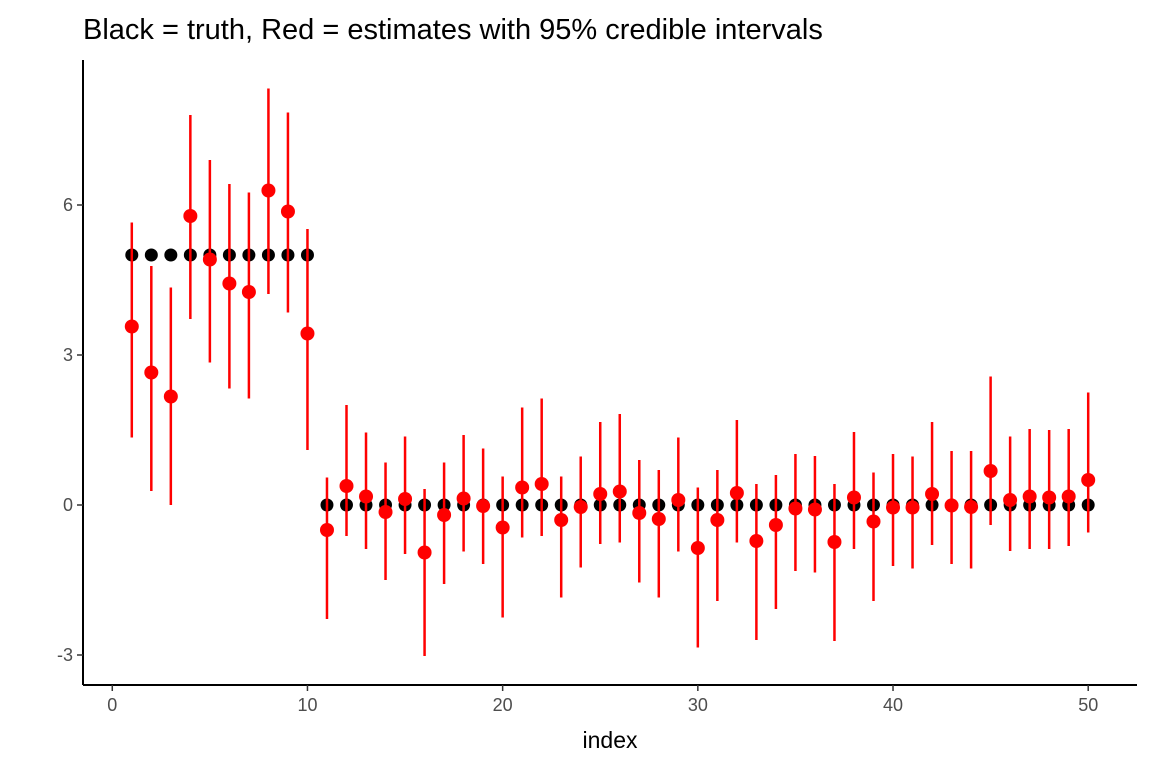 This screenshot has height=768, width=1152. What do you see at coordinates (68, 355) in the screenshot?
I see `y-tick-label: 3` at bounding box center [68, 355].